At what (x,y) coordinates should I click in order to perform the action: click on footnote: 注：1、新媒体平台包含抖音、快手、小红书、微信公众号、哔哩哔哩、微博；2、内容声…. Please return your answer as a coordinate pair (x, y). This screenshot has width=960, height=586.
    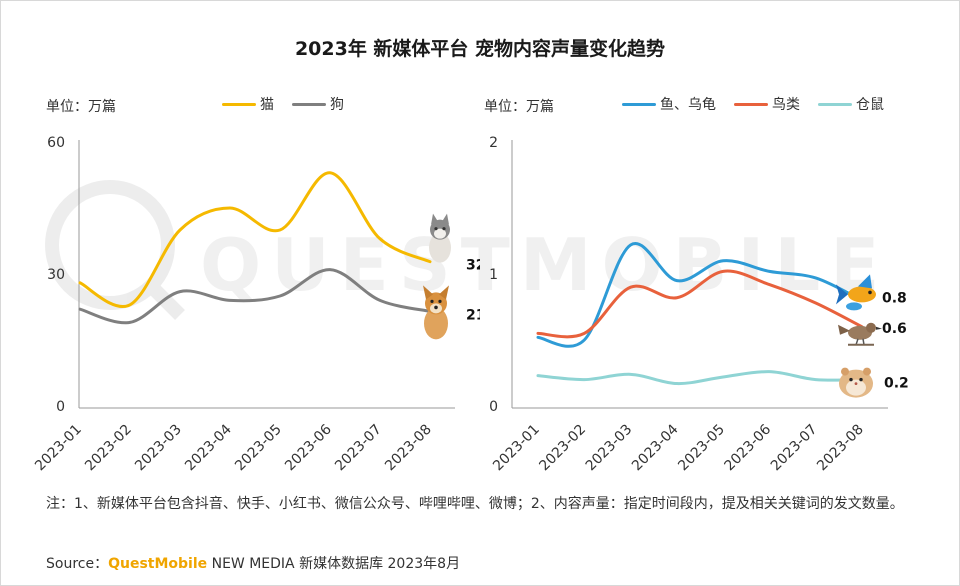
    Looking at the image, I should click on (475, 504).